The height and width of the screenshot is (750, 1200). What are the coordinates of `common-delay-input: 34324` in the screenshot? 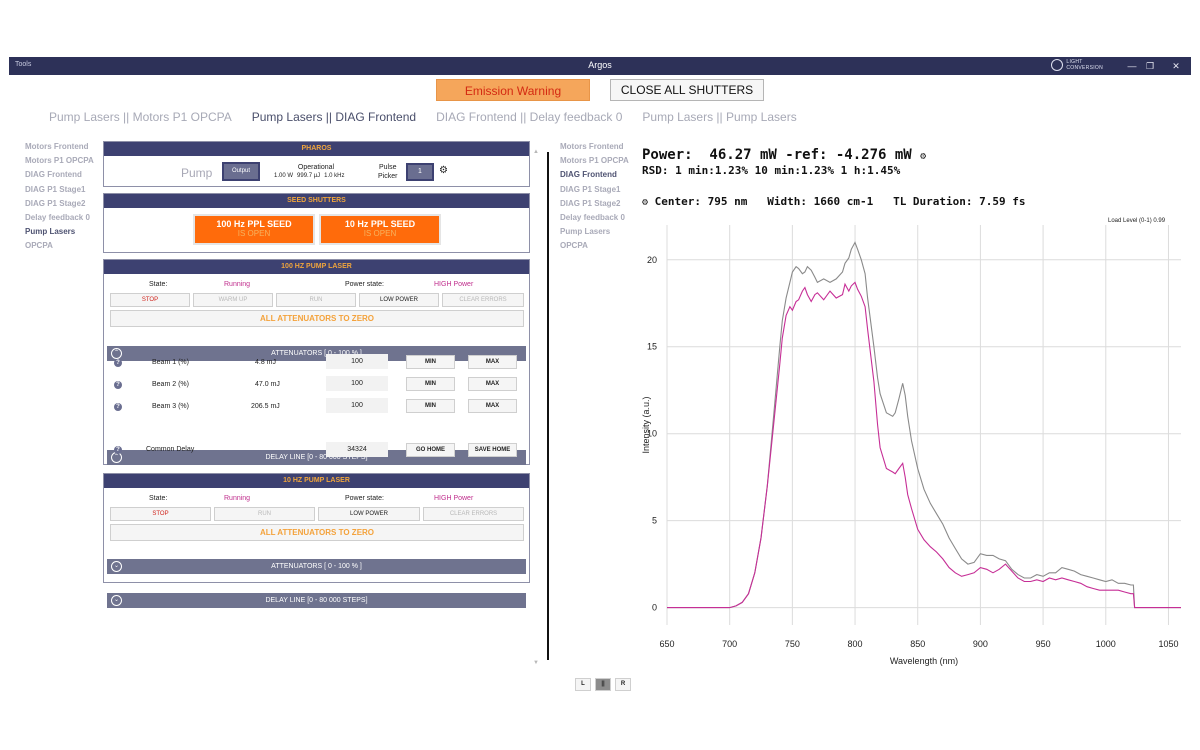 It's located at (357, 449).